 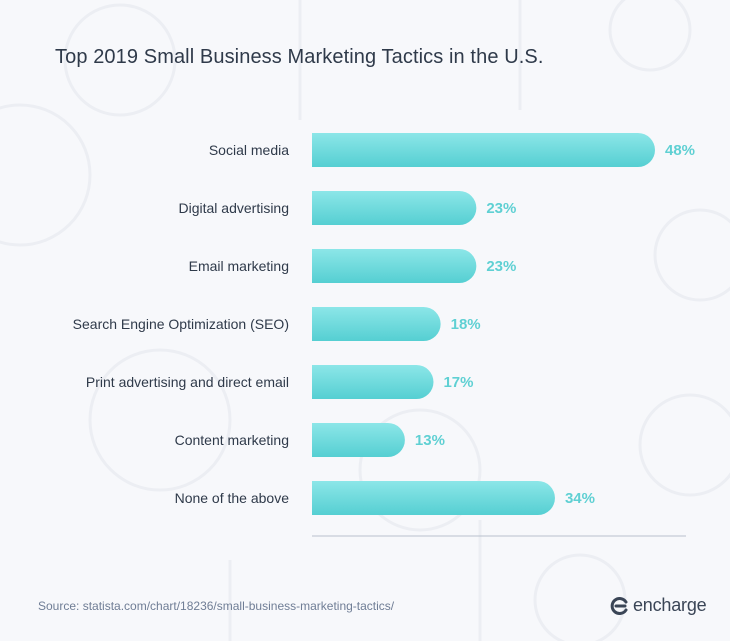 I want to click on category-label: Digital advertising, so click(x=234, y=208).